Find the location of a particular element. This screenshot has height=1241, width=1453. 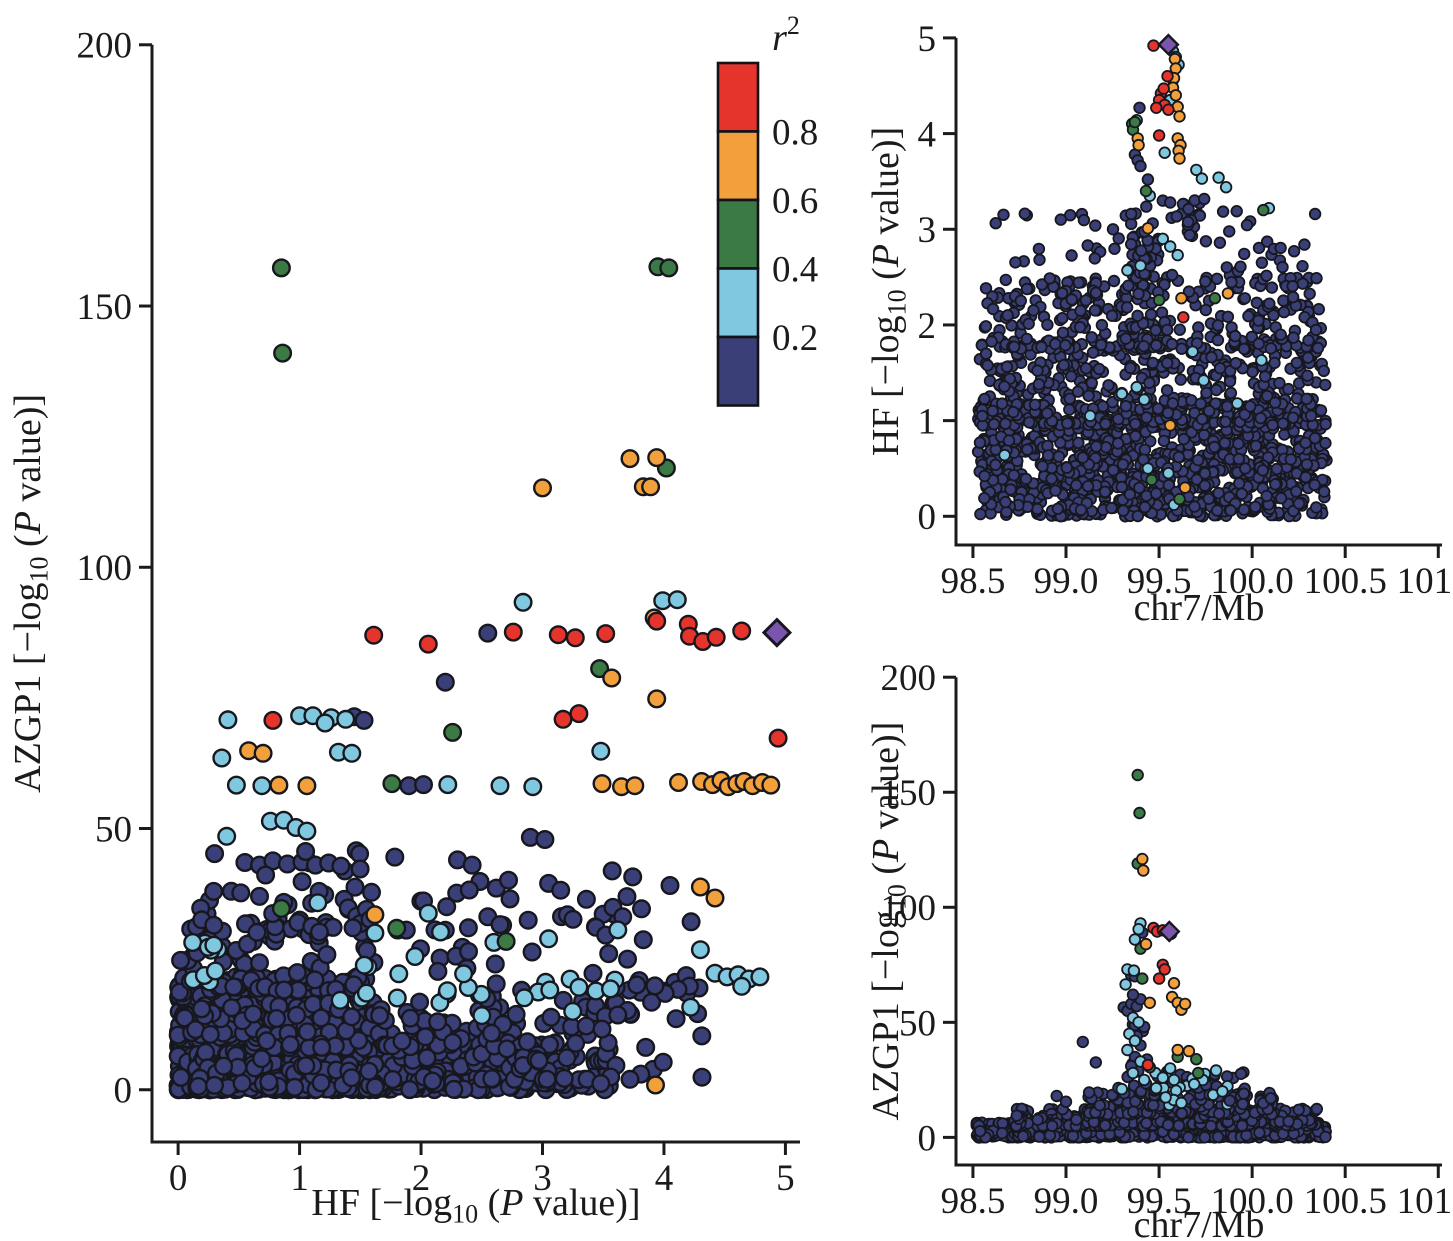

panel-hf-vs-azgp1-ytick-label: 0 is located at coordinates (123, 1091).